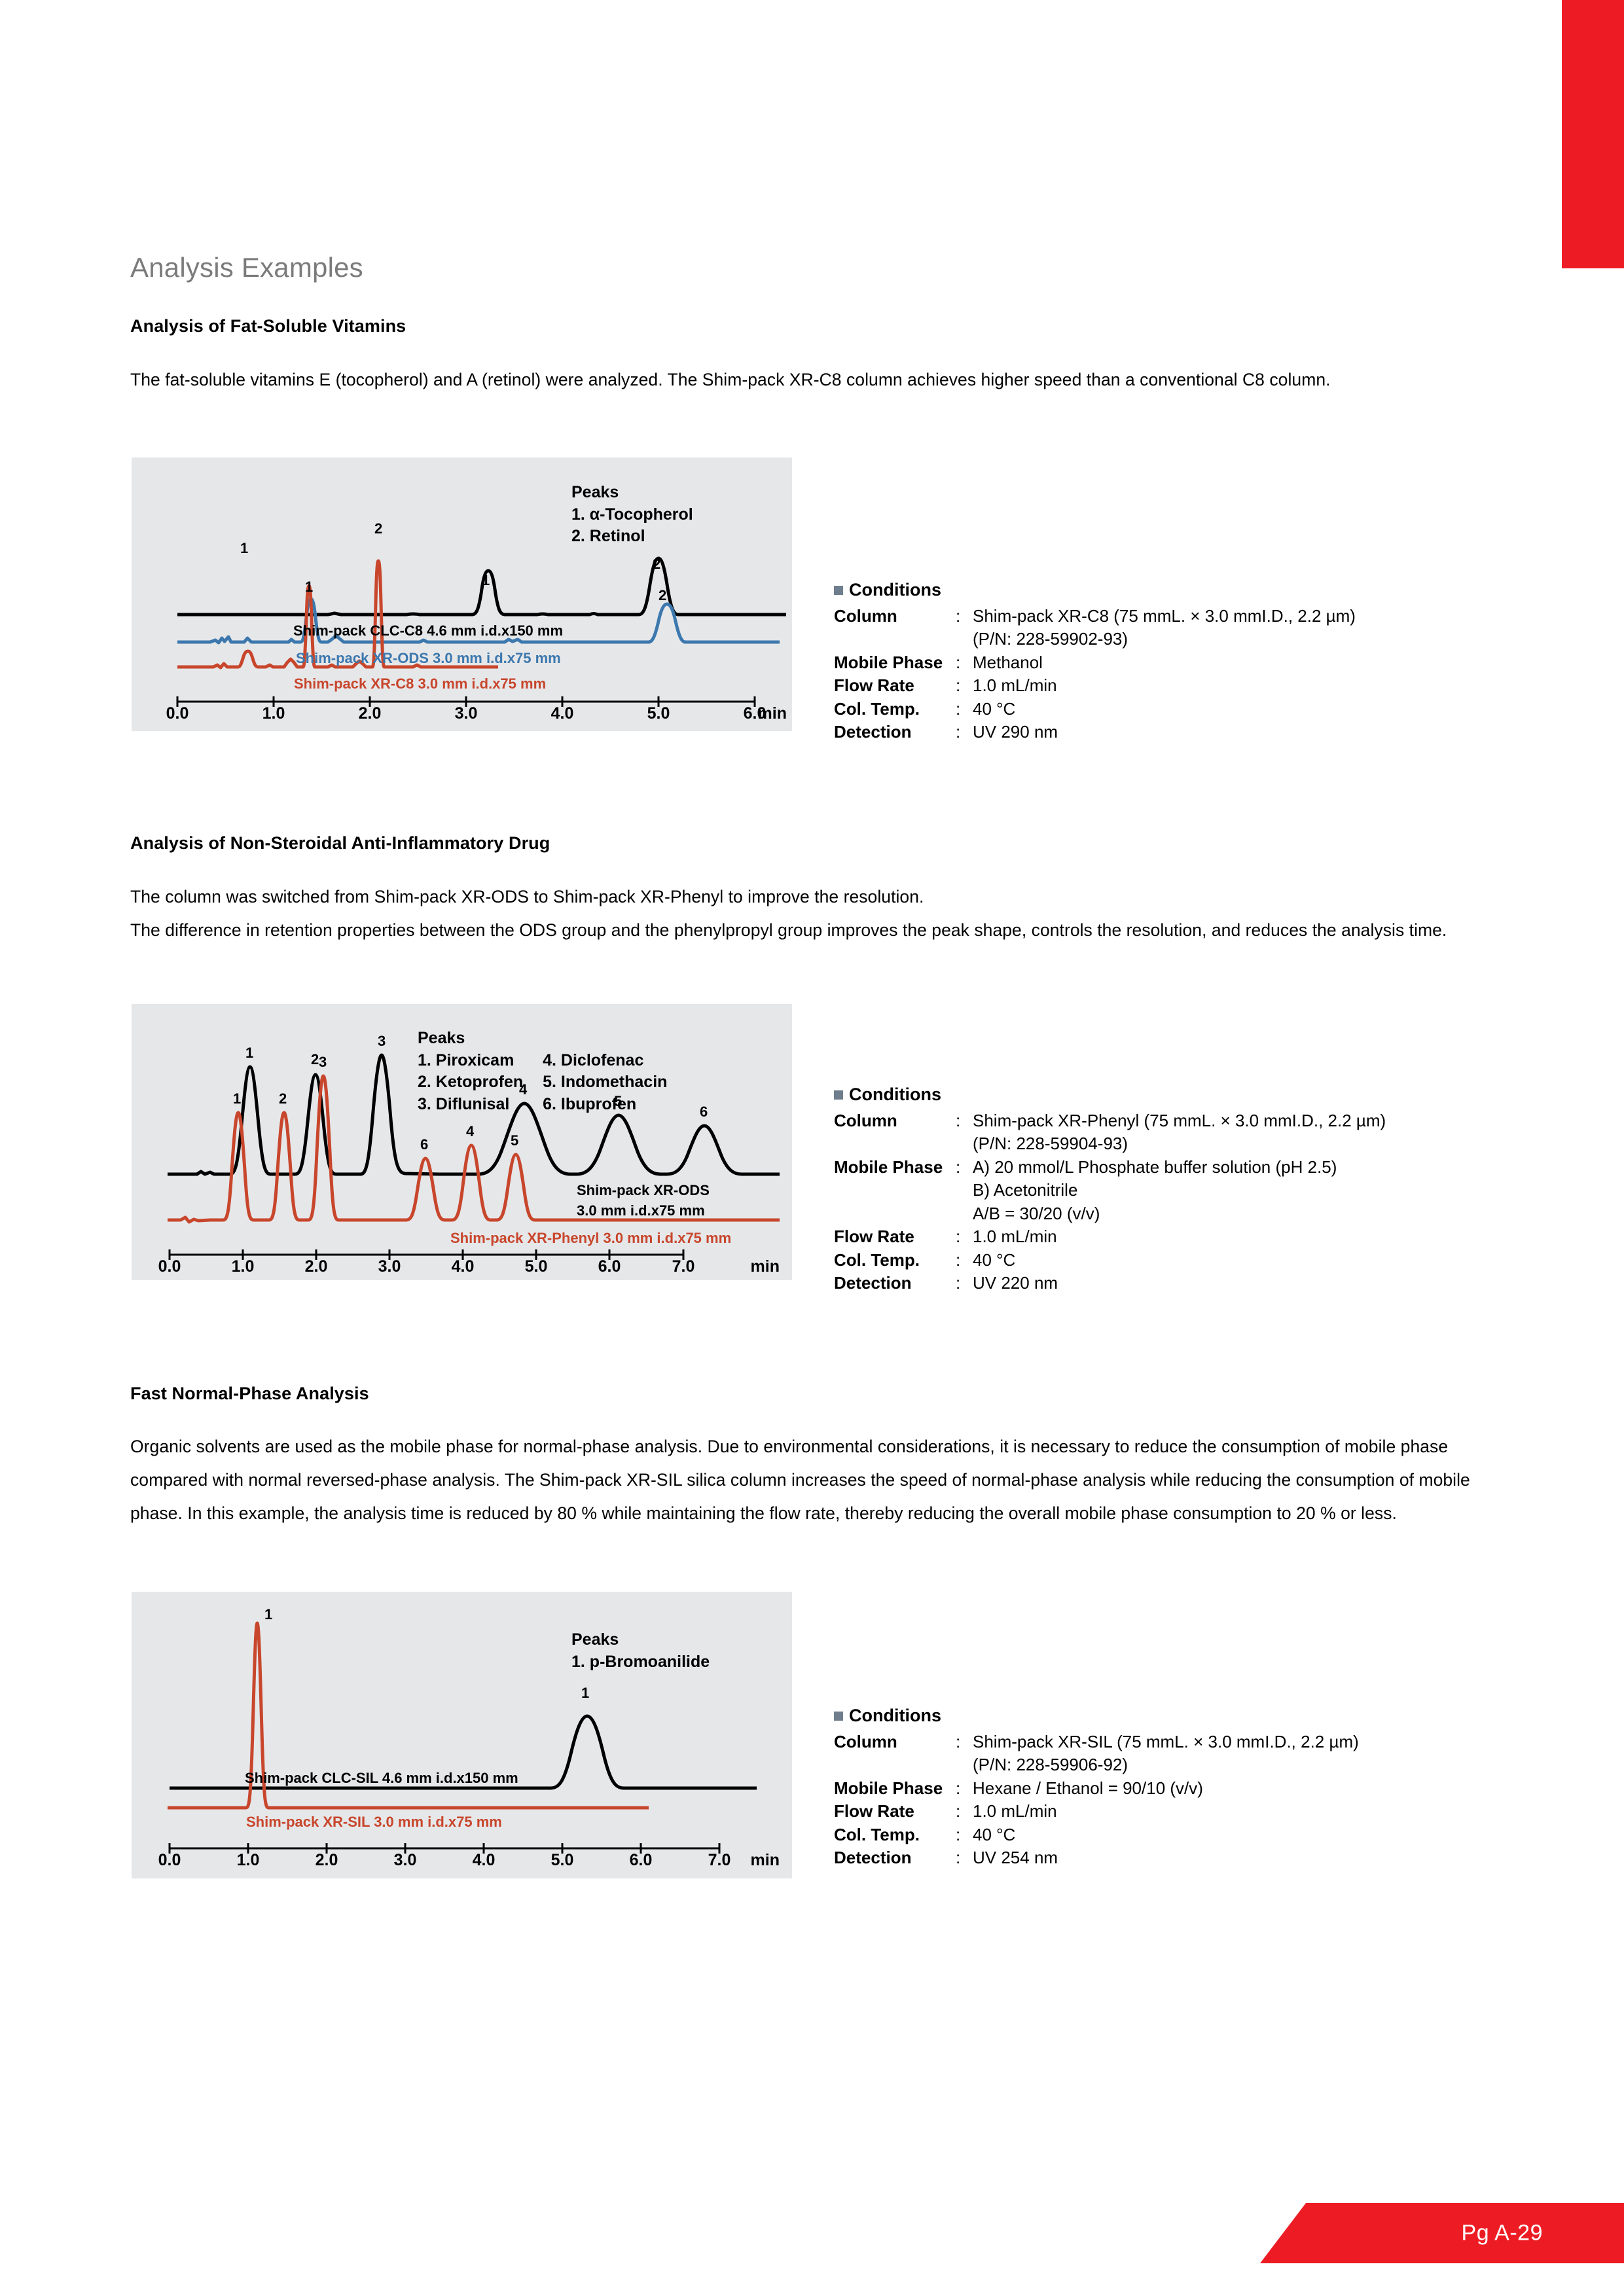  I want to click on peaks-legend-item: 4. Diclofenac, so click(593, 1059).